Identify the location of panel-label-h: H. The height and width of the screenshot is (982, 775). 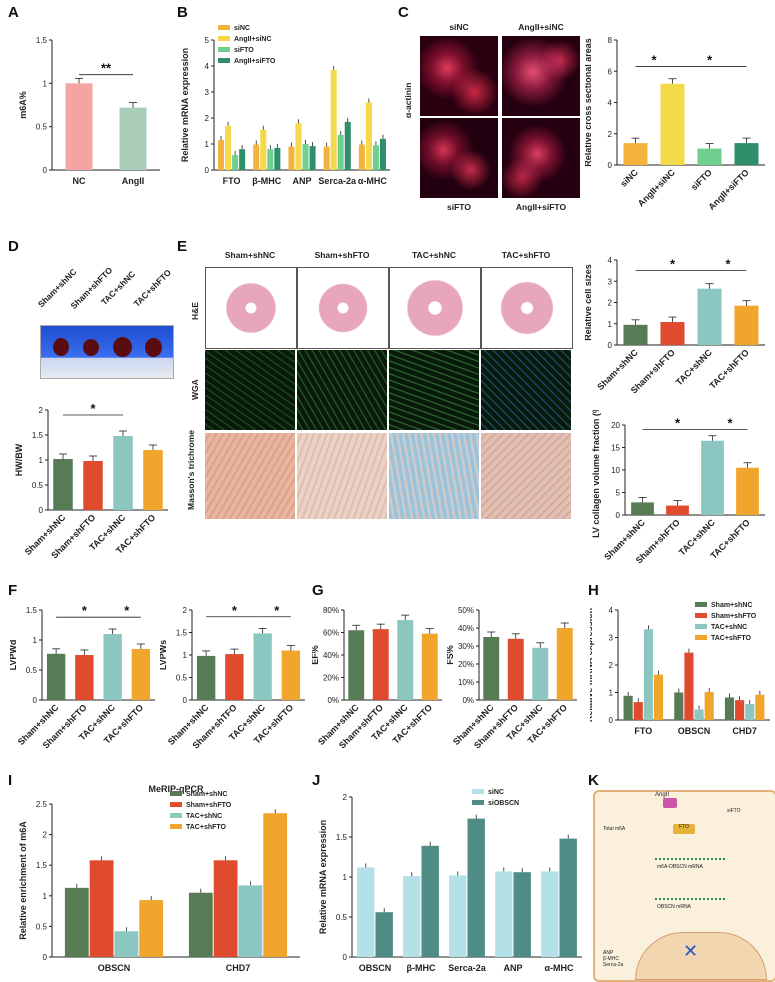
(593, 590).